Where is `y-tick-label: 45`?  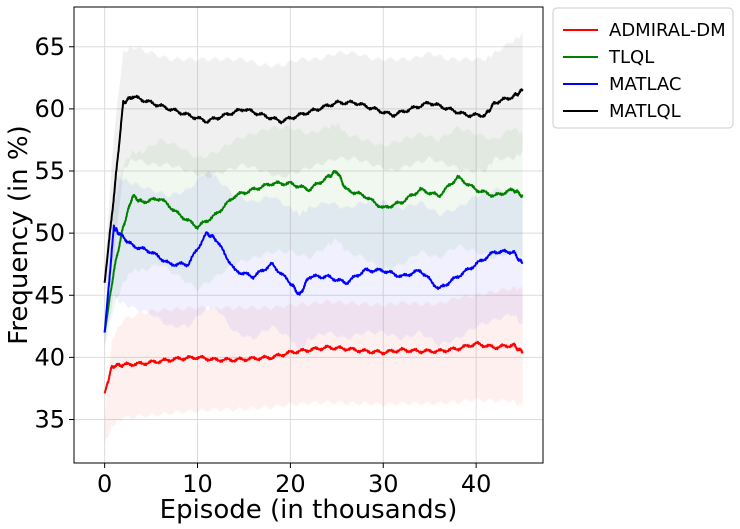 y-tick-label: 45 is located at coordinates (49, 295).